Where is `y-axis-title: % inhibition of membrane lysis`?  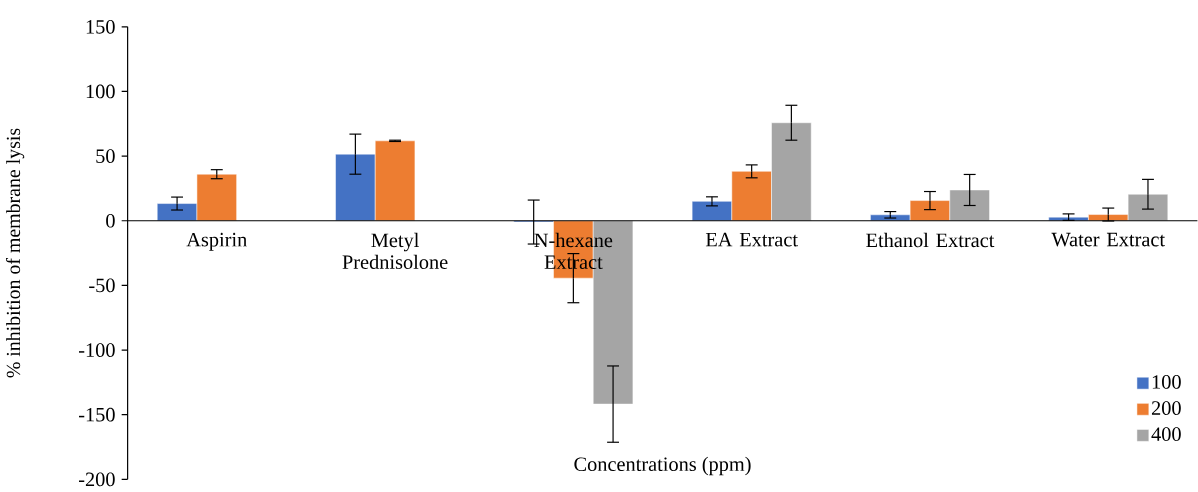
y-axis-title: % inhibition of membrane lysis is located at coordinates (15, 253).